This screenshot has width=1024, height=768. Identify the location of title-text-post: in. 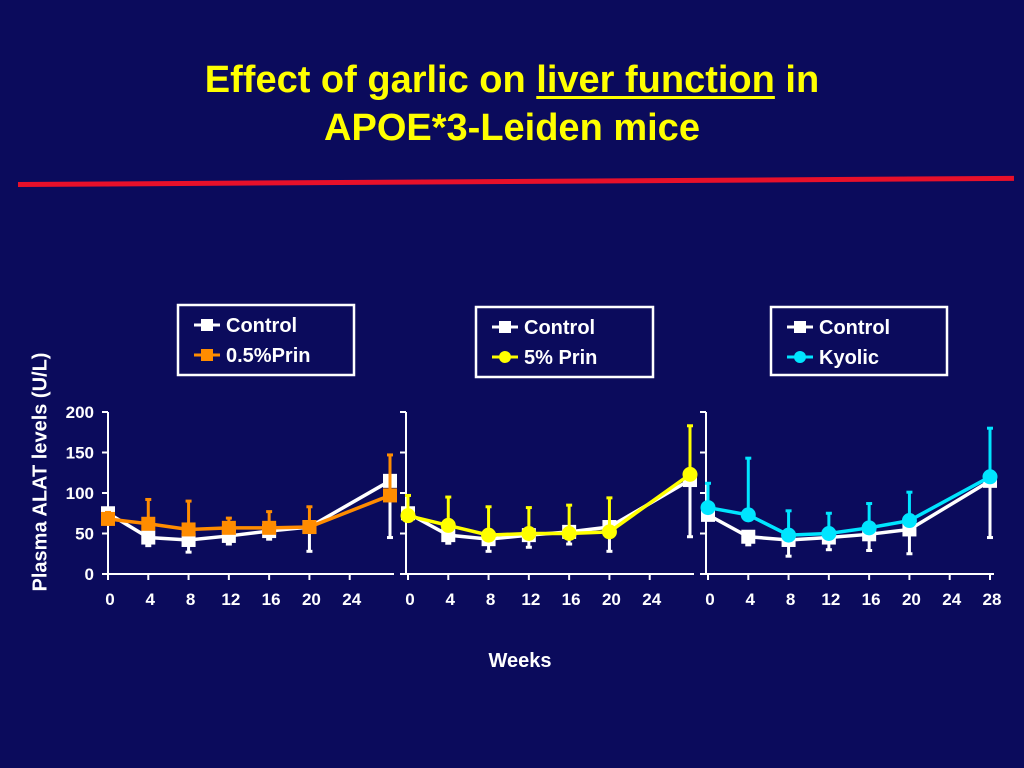
(797, 80).